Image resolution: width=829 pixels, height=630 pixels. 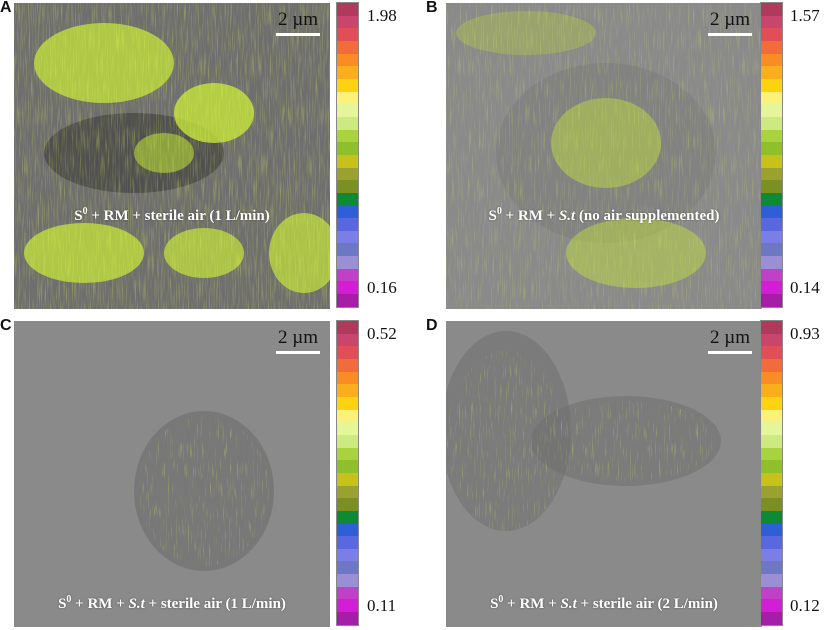 What do you see at coordinates (382, 333) in the screenshot?
I see `colorbar-max-label: 0.52` at bounding box center [382, 333].